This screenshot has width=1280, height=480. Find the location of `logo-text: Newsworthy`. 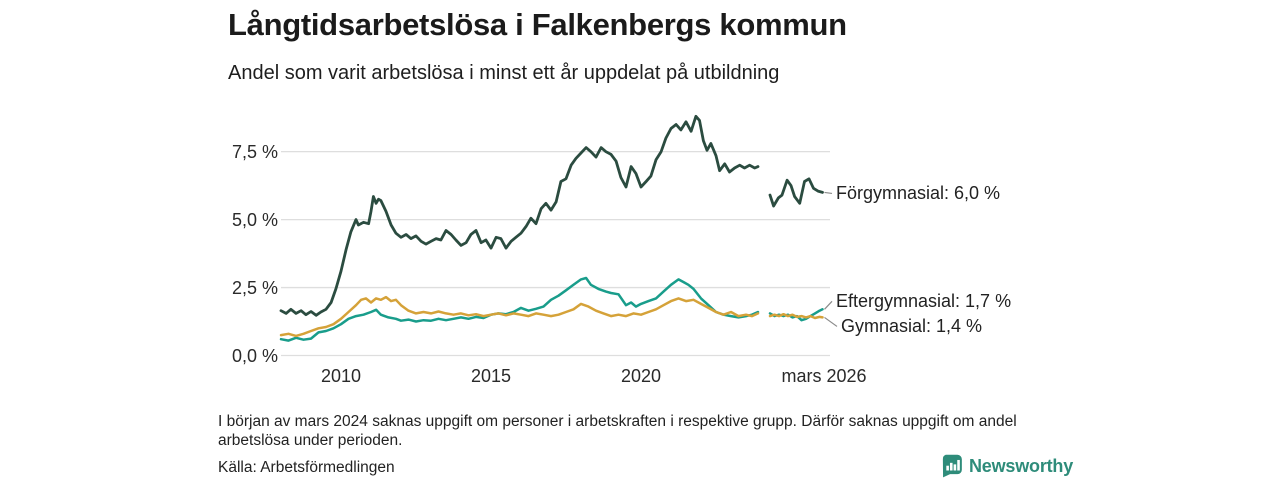

logo-text: Newsworthy is located at coordinates (1021, 465).